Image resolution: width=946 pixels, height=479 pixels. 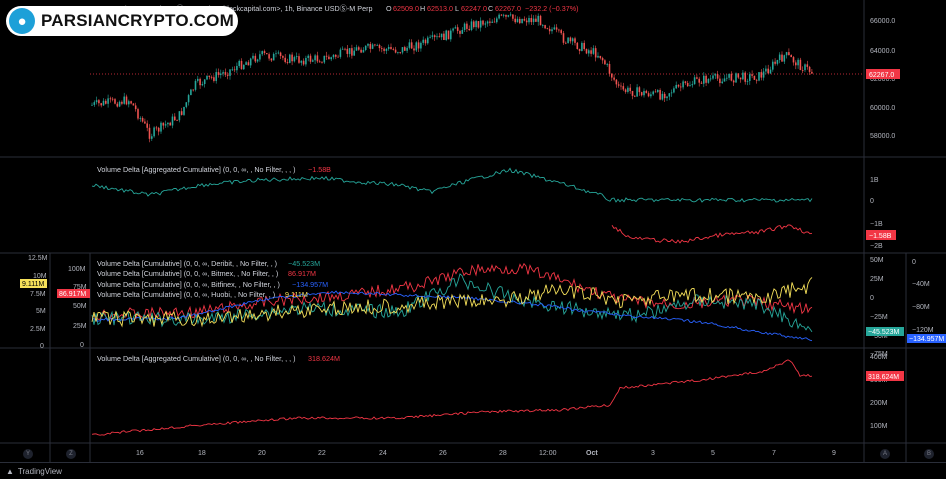 What do you see at coordinates (452, 397) in the screenshot?
I see `agg-delta2-line` at bounding box center [452, 397].